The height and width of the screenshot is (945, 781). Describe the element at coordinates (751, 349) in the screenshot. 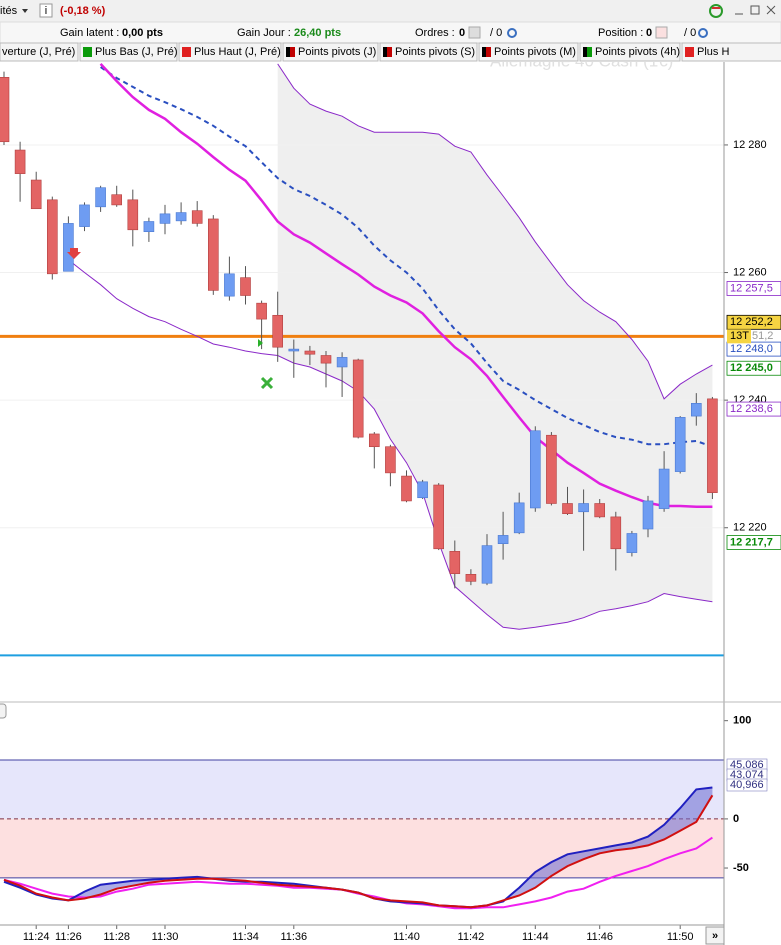

I see `price-tag-label: 12 248,0` at that location.